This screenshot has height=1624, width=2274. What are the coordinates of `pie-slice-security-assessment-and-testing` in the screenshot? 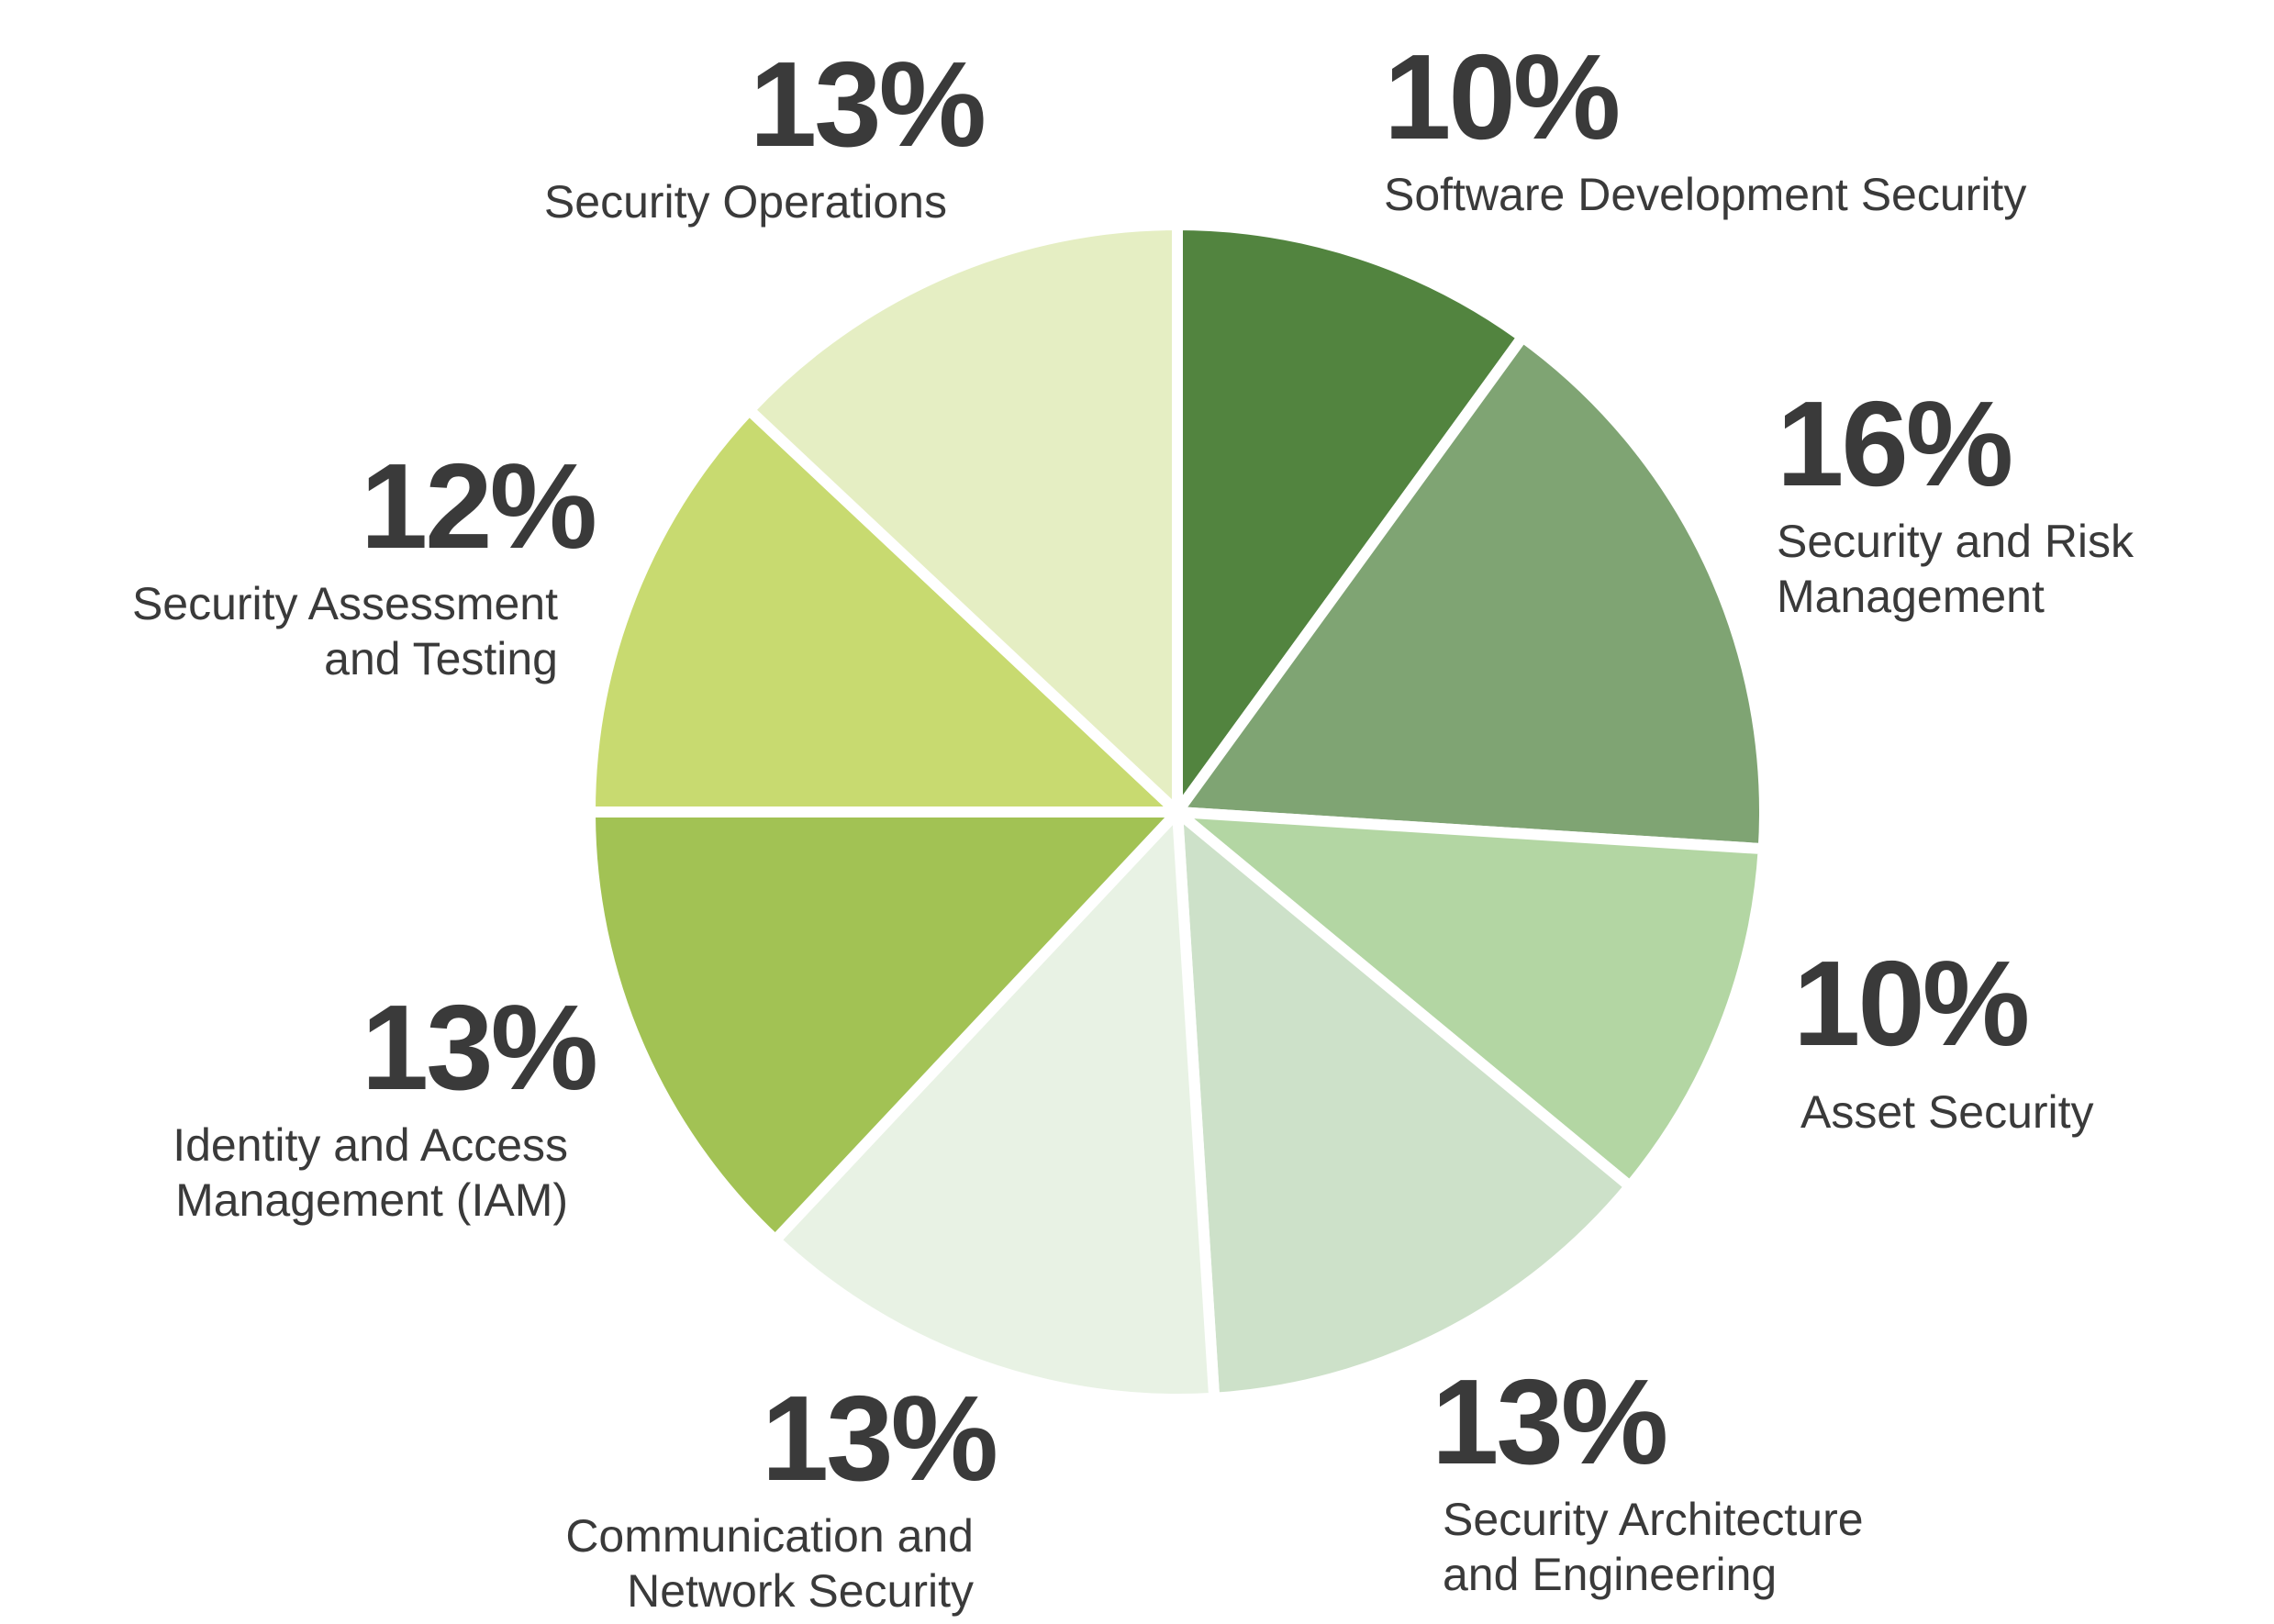 It's located at (884, 611).